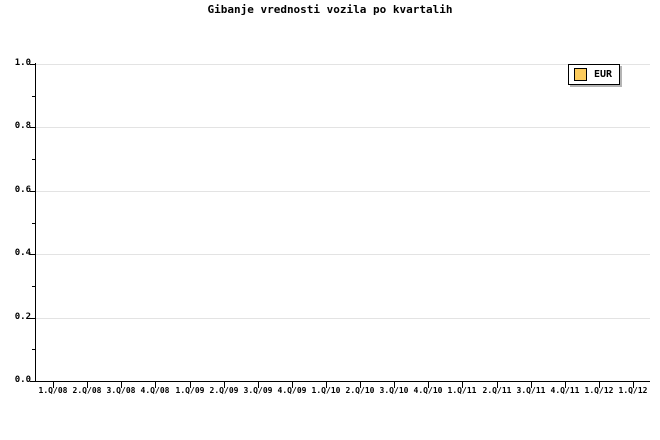 The height and width of the screenshot is (440, 660). I want to click on y-axis-label: 0.4, so click(22, 253).